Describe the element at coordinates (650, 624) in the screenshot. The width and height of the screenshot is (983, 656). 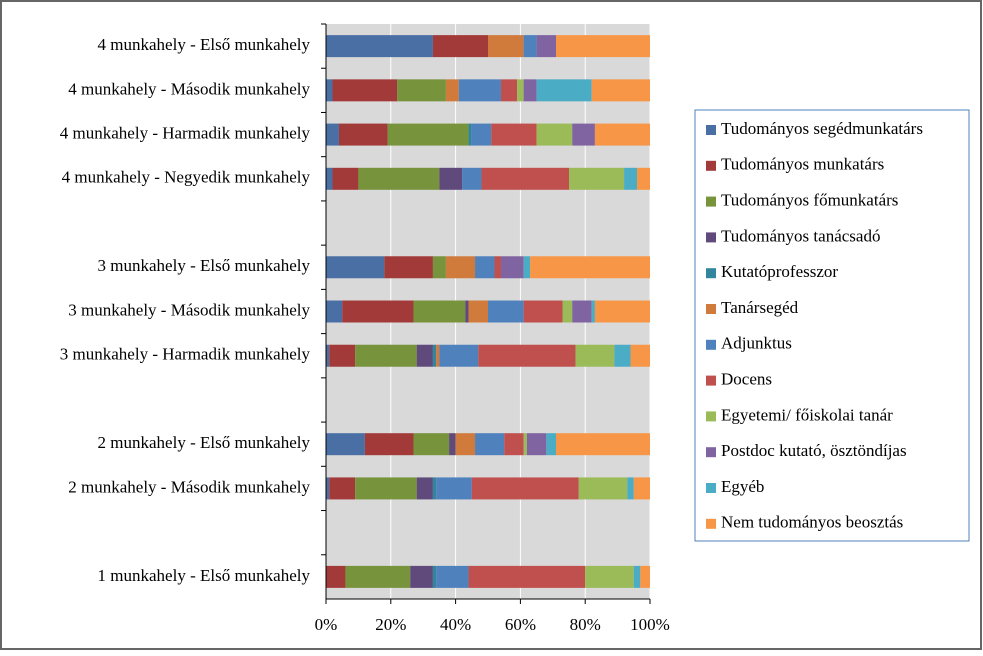
I see `x-tick-label: 100%` at that location.